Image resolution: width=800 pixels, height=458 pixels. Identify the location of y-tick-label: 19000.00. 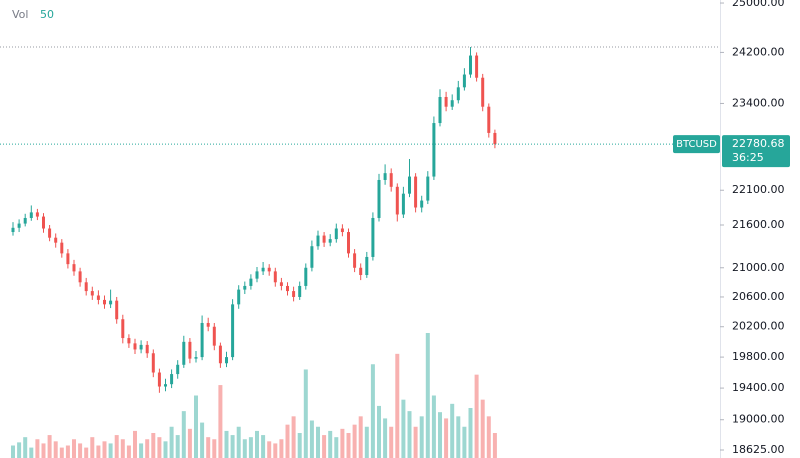
(758, 419).